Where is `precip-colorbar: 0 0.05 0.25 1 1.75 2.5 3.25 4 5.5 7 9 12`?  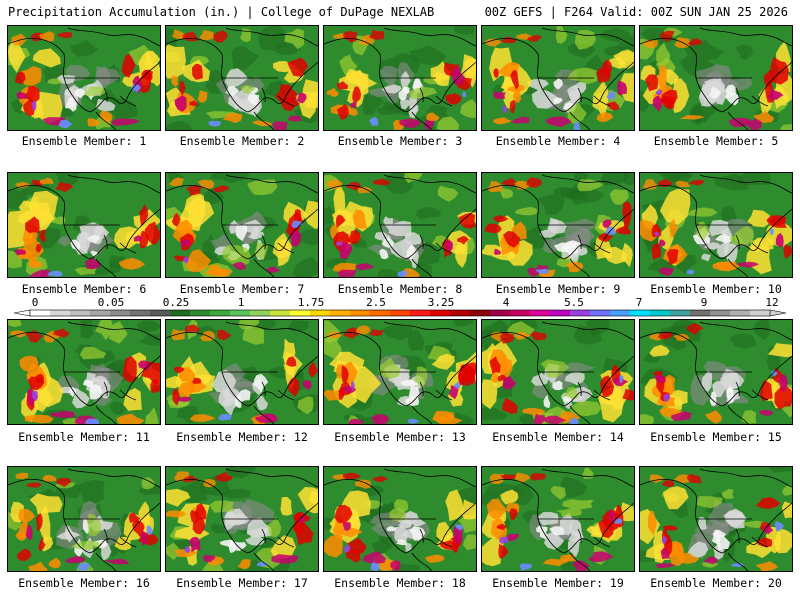 precip-colorbar: 0 0.05 0.25 1 1.75 2.5 3.25 4 5.5 7 9 12 is located at coordinates (400, 306).